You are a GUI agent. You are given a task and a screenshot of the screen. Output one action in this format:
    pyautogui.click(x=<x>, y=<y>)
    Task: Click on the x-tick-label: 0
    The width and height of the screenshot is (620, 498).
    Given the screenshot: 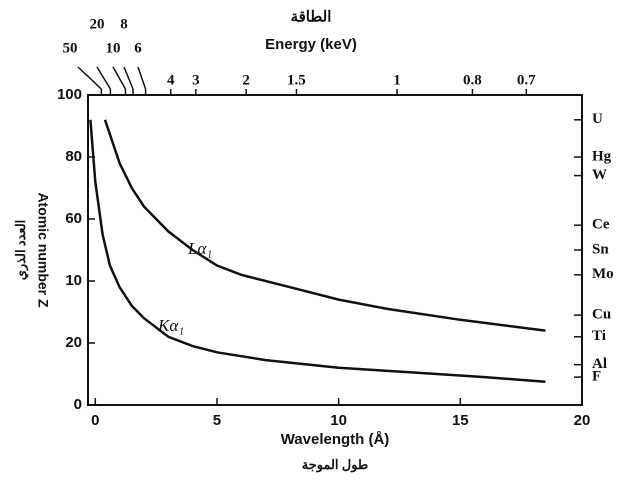 What is the action you would take?
    pyautogui.click(x=95, y=420)
    